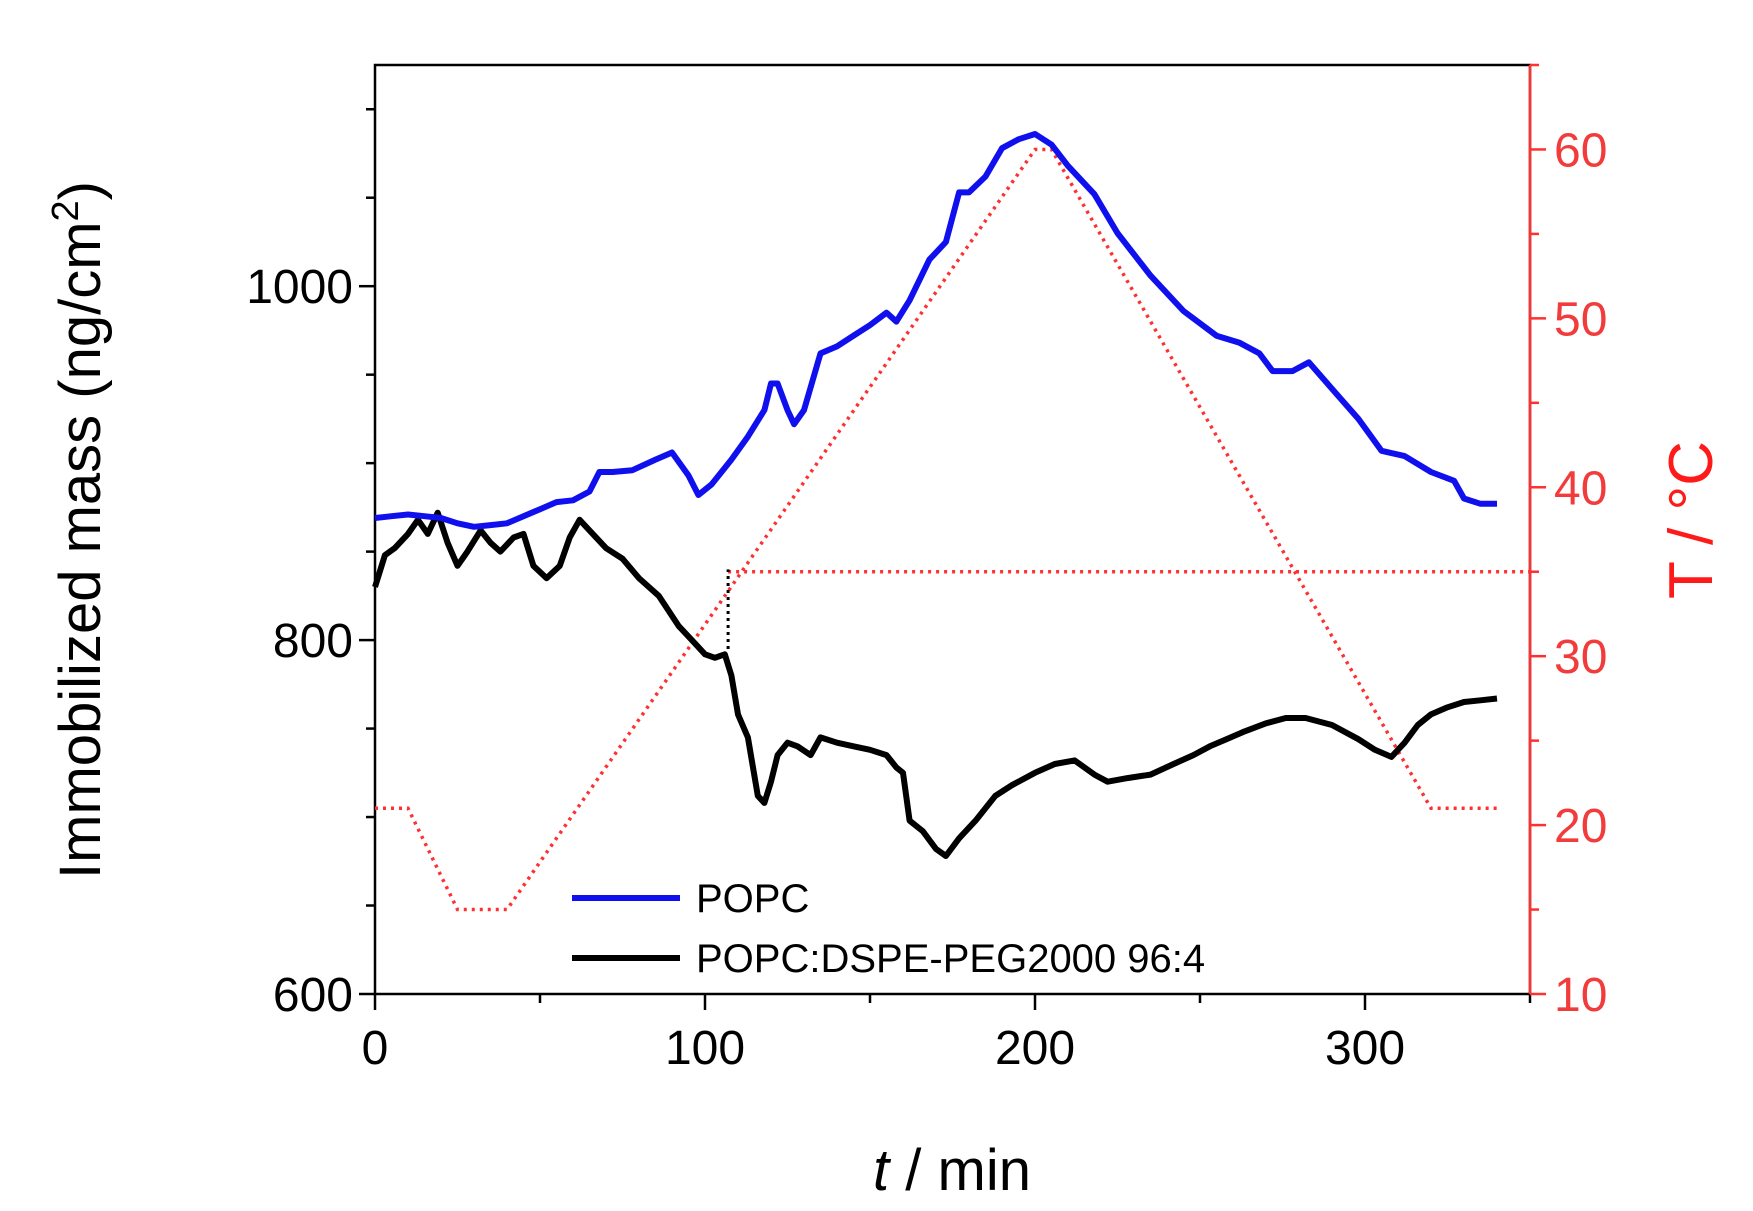 The image size is (1753, 1211). Describe the element at coordinates (375, 1048) in the screenshot. I see `x-tick-label: 0` at that location.